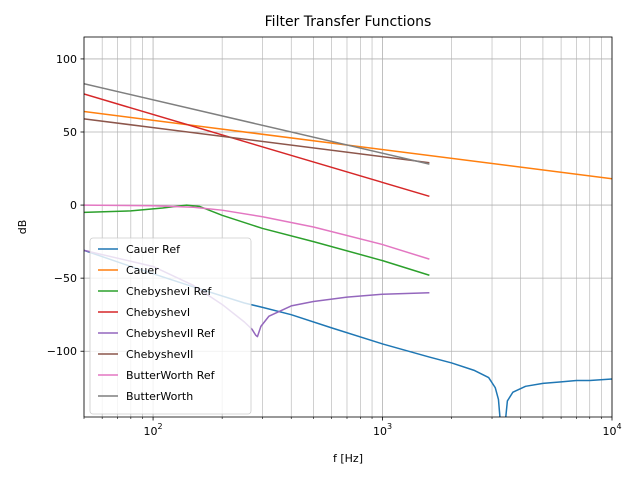 The width and height of the screenshot is (640, 480). Describe the element at coordinates (611, 430) in the screenshot. I see `x-tick-label: 10⁴` at that location.